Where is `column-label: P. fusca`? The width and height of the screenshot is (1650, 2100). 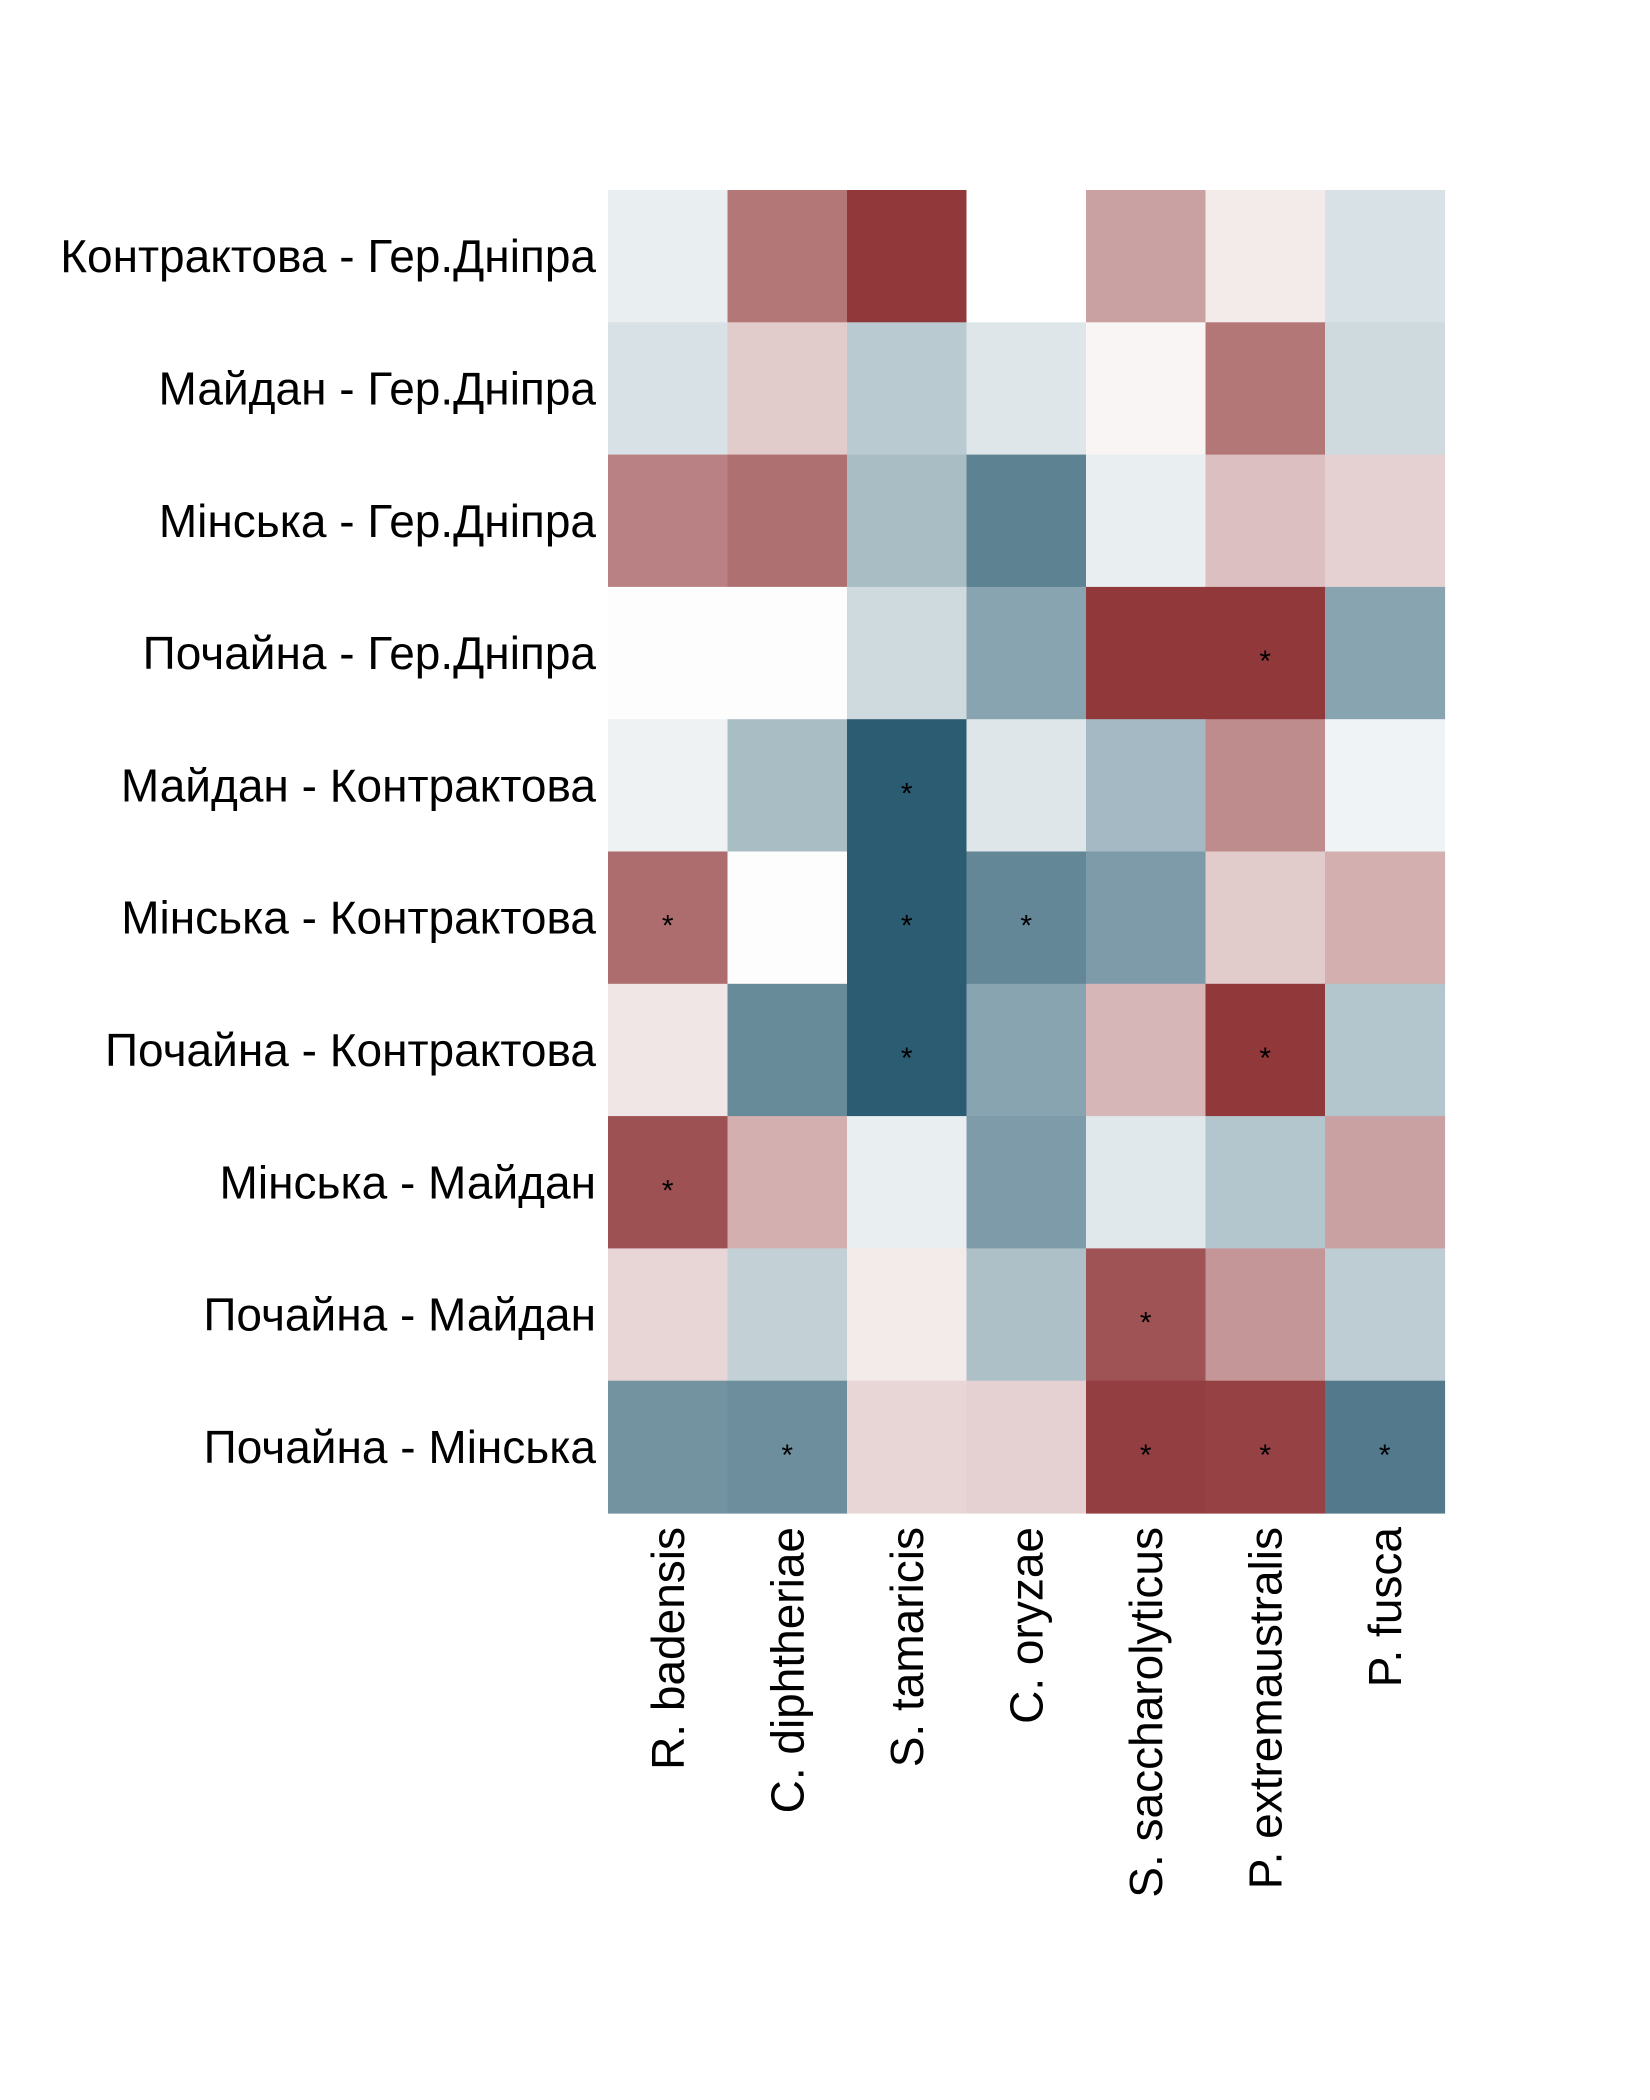
column-label: P. fusca is located at coordinates (1385, 1607).